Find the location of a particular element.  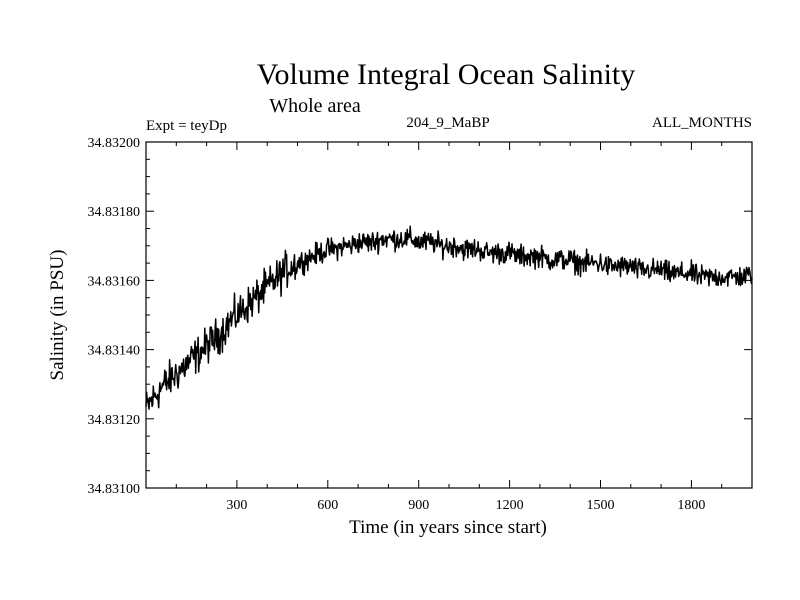

chart-subtitle: Whole area is located at coordinates (315, 106).